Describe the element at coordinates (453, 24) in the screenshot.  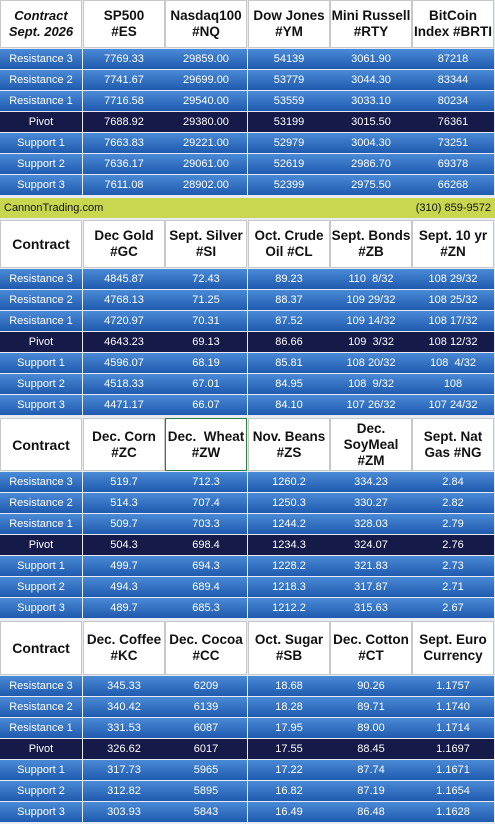
I see `header-cell: BitCoin Index #BRTI` at that location.